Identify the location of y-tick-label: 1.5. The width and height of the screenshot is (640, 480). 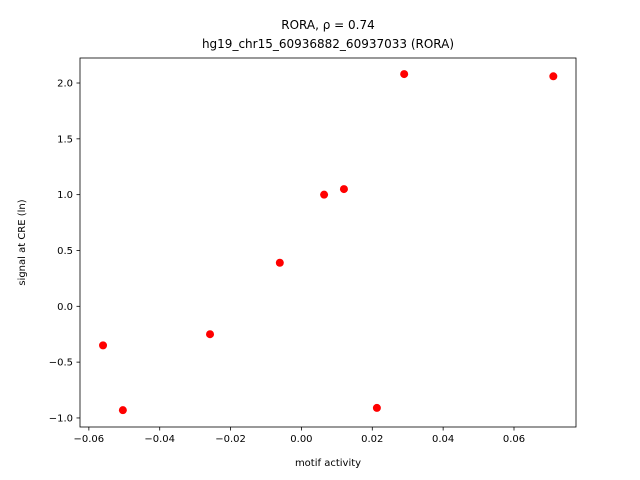
(65, 139).